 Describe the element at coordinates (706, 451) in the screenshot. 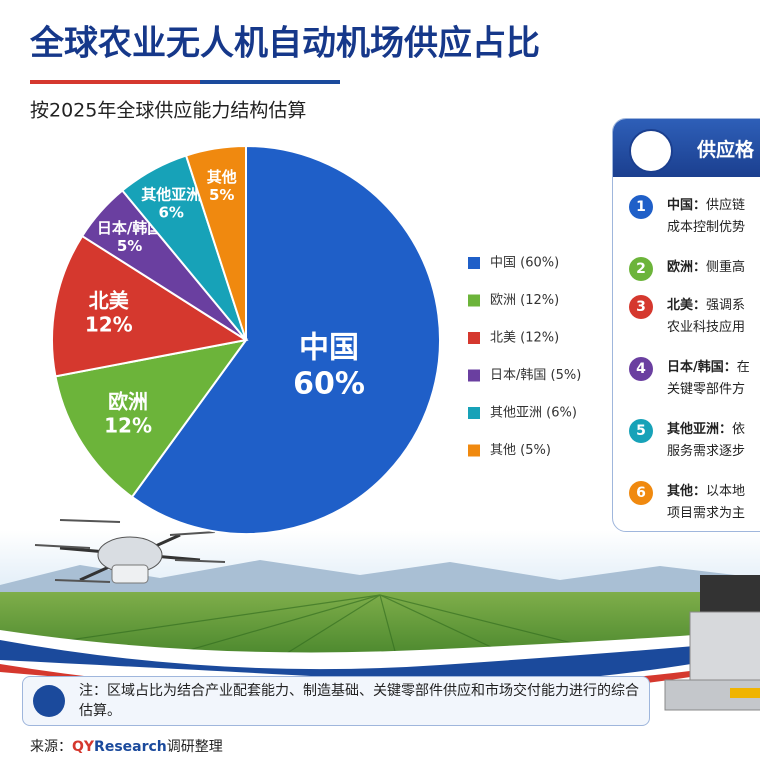

I see `item-body-line2: 服务需求逐步` at that location.